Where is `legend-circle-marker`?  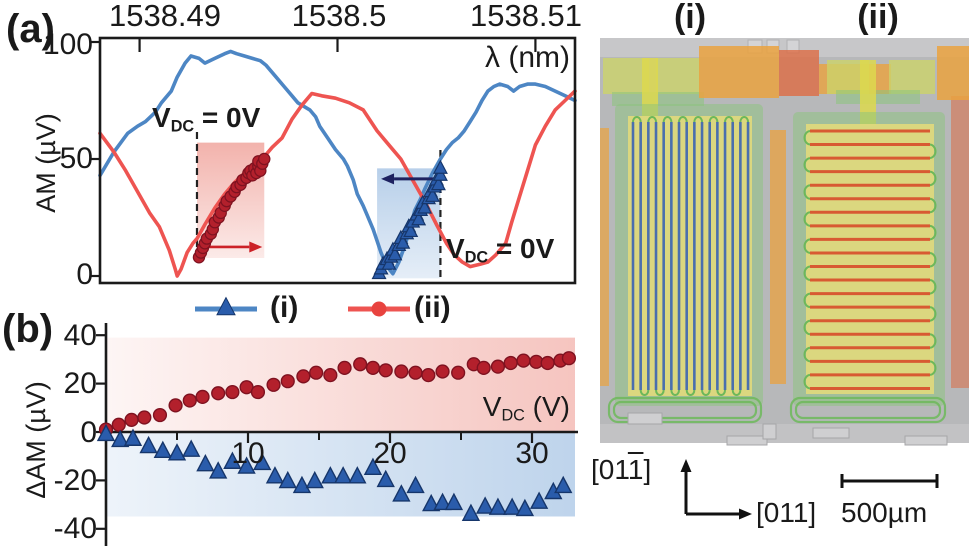
legend-circle-marker is located at coordinates (379, 309).